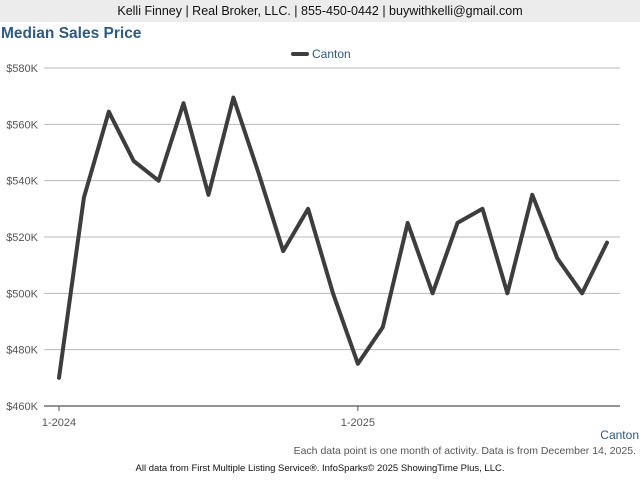 Image resolution: width=640 pixels, height=480 pixels. Describe the element at coordinates (22, 407) in the screenshot. I see `y-tick-label: $460K` at that location.